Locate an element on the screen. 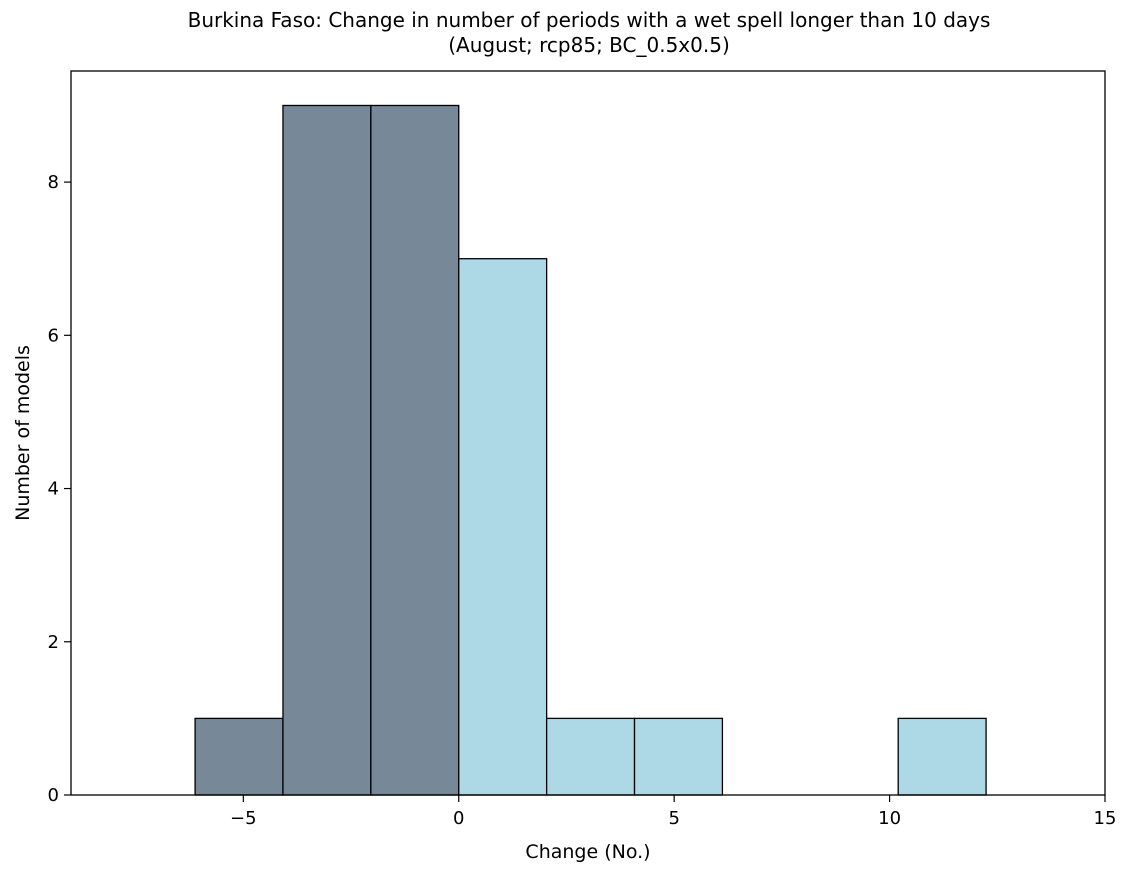  y-tick-label: 6 is located at coordinates (53, 335).